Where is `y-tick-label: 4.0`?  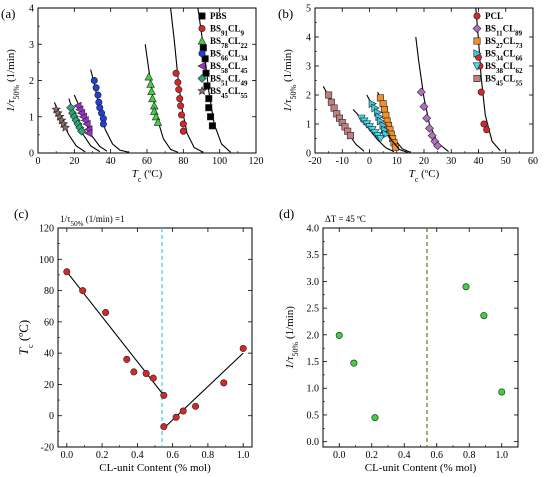 y-tick-label: 4.0 is located at coordinates (313, 229).